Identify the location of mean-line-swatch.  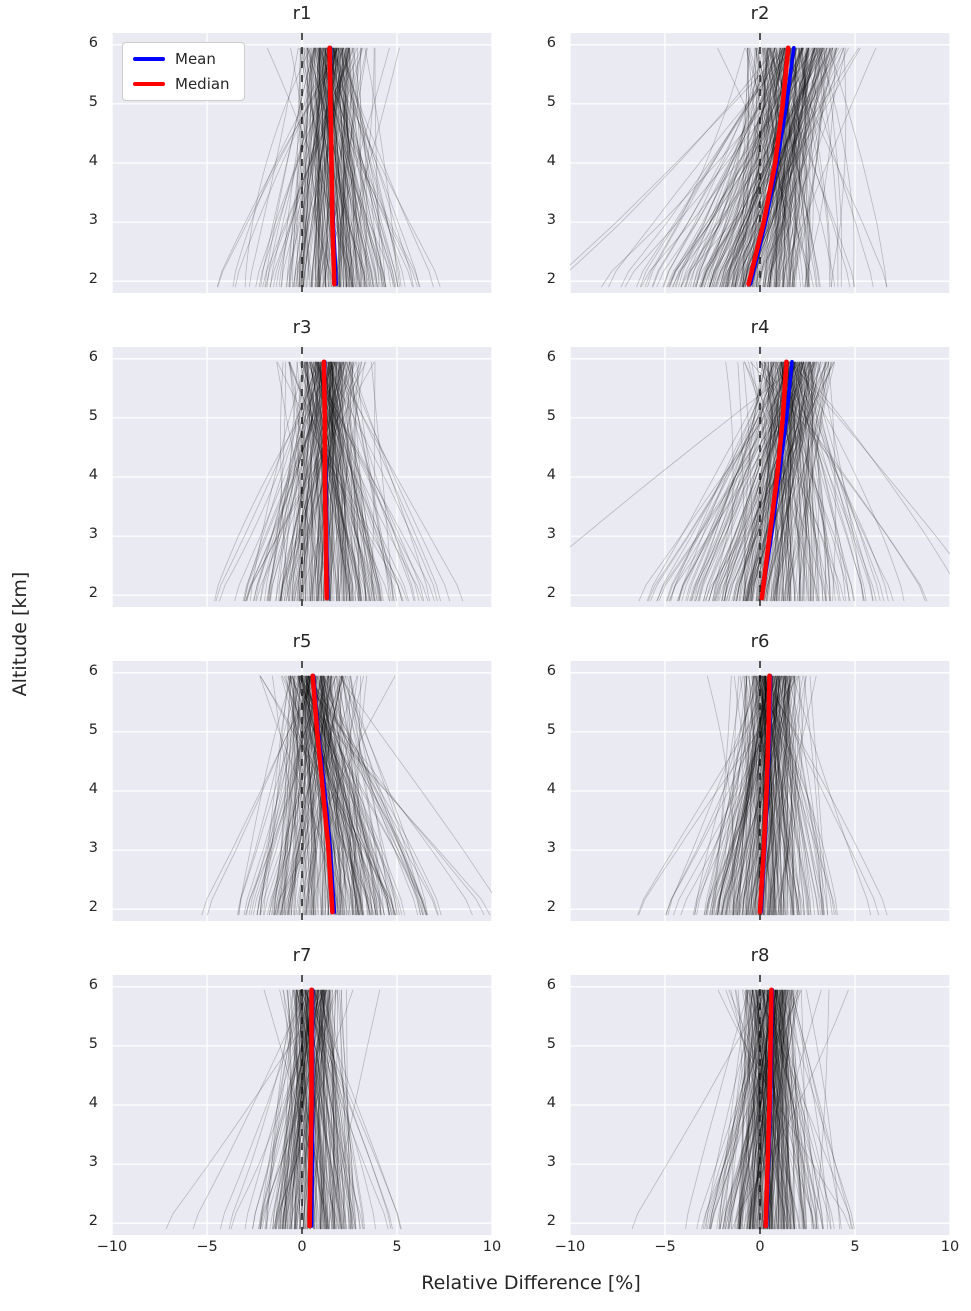
(149, 59).